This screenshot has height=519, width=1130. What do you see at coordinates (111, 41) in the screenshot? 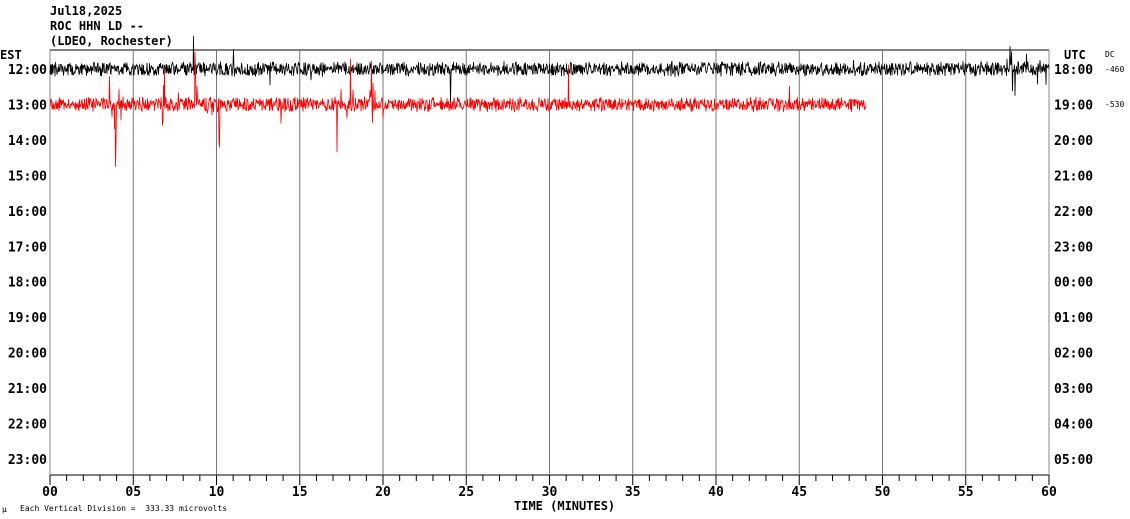
I see `network-label: (LDEO, Rochester)` at bounding box center [111, 41].